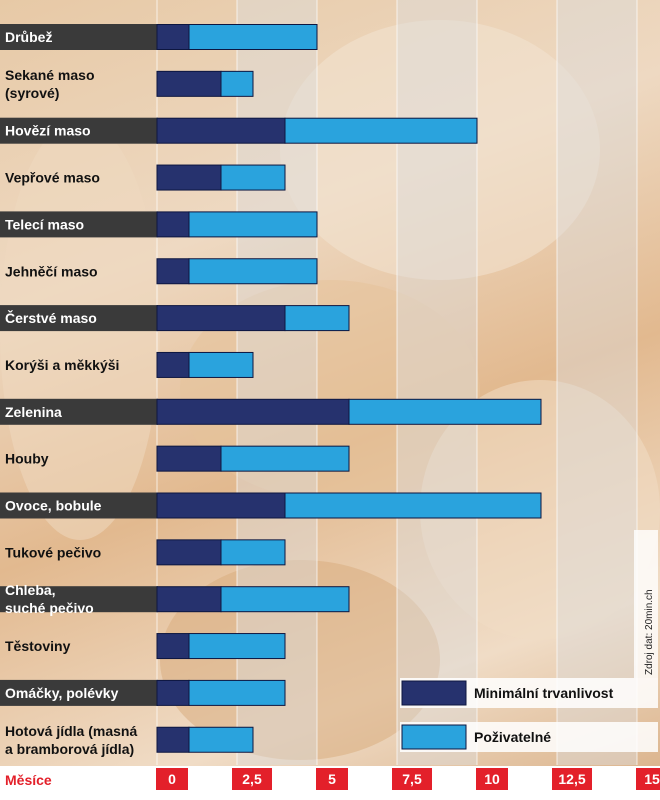 This screenshot has width=660, height=800. Describe the element at coordinates (28, 37) in the screenshot. I see `category-label: Drůbež` at that location.